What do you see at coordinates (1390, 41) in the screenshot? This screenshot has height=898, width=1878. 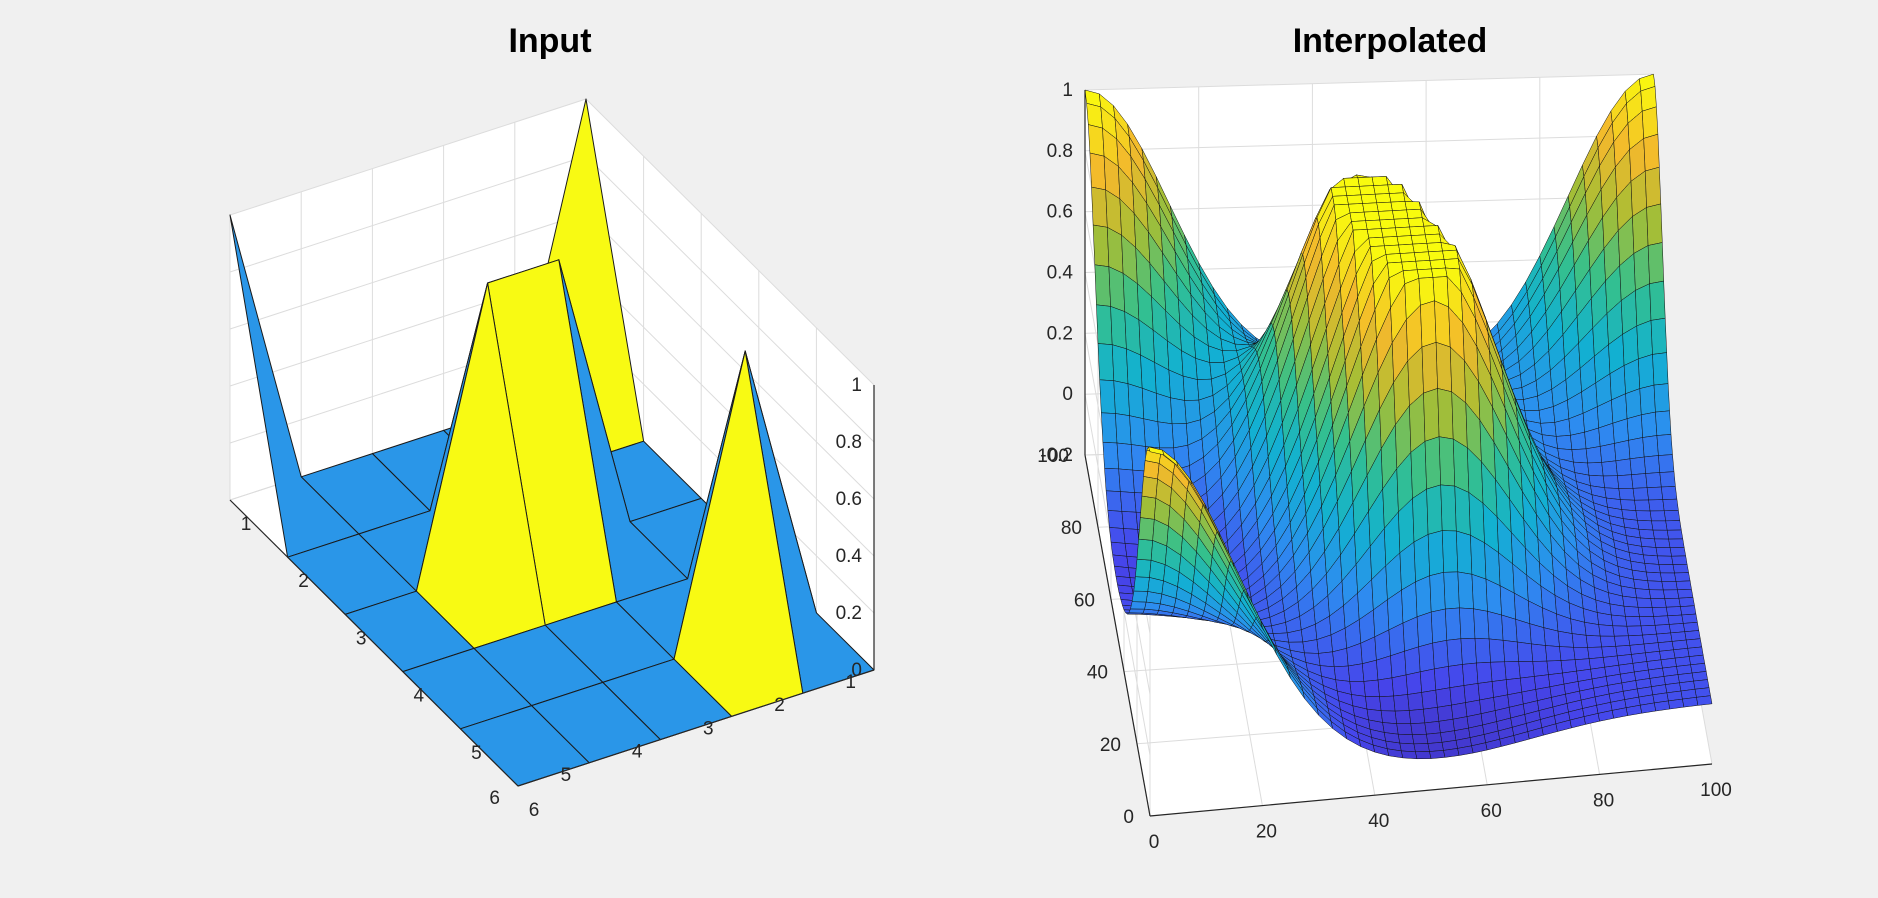 I see `interpolated-chart-title: Interpolated` at bounding box center [1390, 41].